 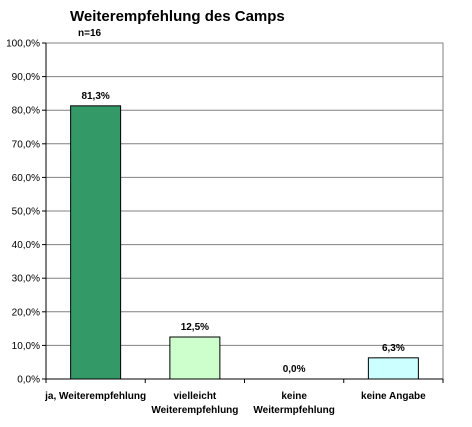 What do you see at coordinates (294, 369) in the screenshot?
I see `data-label: 0,0%` at bounding box center [294, 369].